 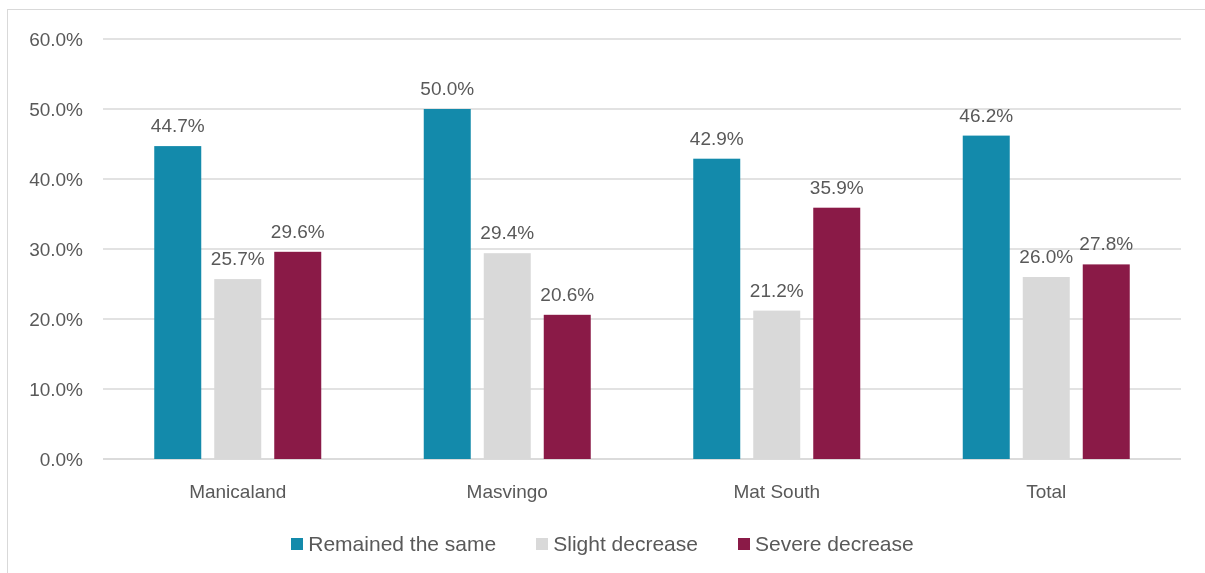 What do you see at coordinates (237, 259) in the screenshot?
I see `data-label: 25.7%` at bounding box center [237, 259].